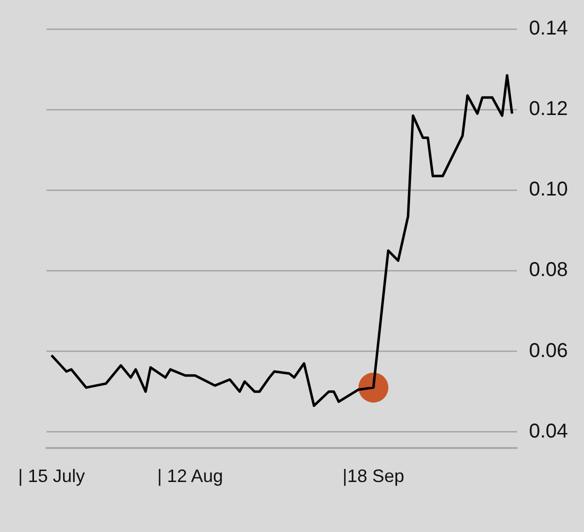  Describe the element at coordinates (51, 476) in the screenshot. I see `x-tick-label: | 15 July` at that location.